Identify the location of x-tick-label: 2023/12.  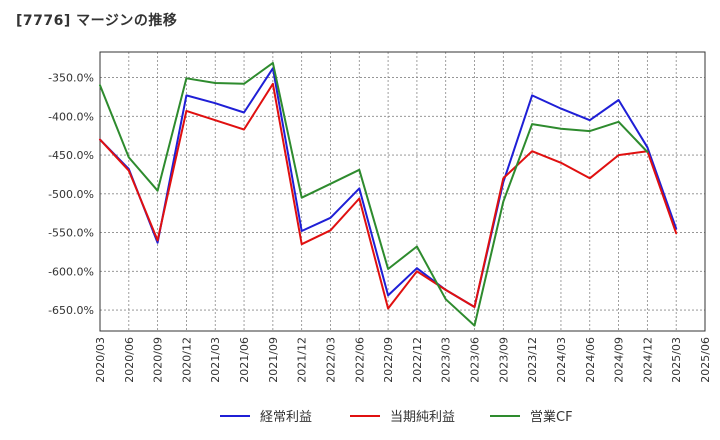
(532, 360).